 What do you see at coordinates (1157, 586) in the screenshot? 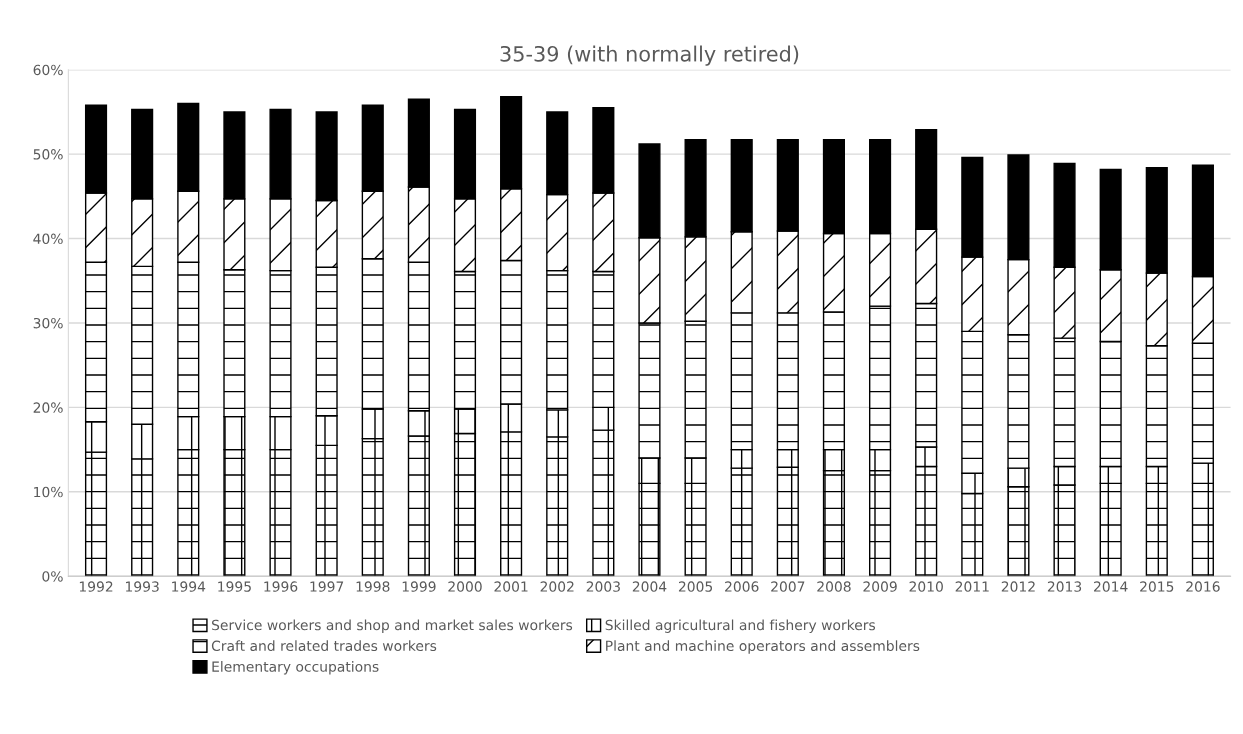
I see `x-tick-label: 2015` at bounding box center [1157, 586].